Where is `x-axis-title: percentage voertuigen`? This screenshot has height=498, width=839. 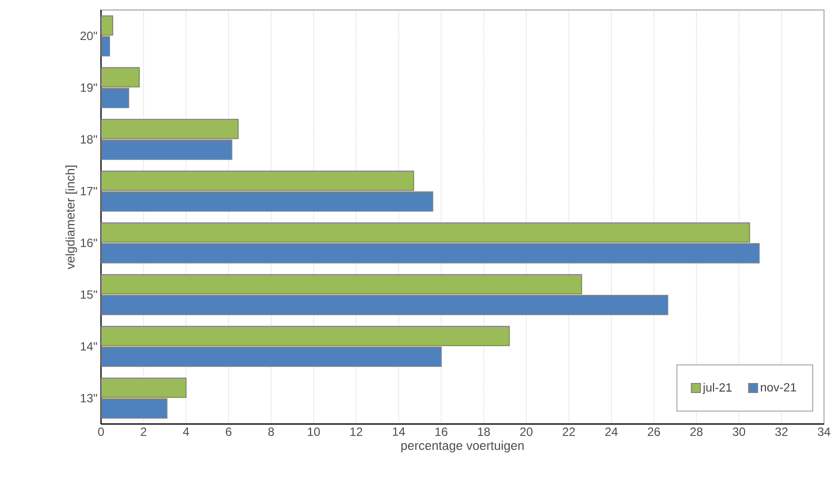 x-axis-title: percentage voertuigen is located at coordinates (462, 446).